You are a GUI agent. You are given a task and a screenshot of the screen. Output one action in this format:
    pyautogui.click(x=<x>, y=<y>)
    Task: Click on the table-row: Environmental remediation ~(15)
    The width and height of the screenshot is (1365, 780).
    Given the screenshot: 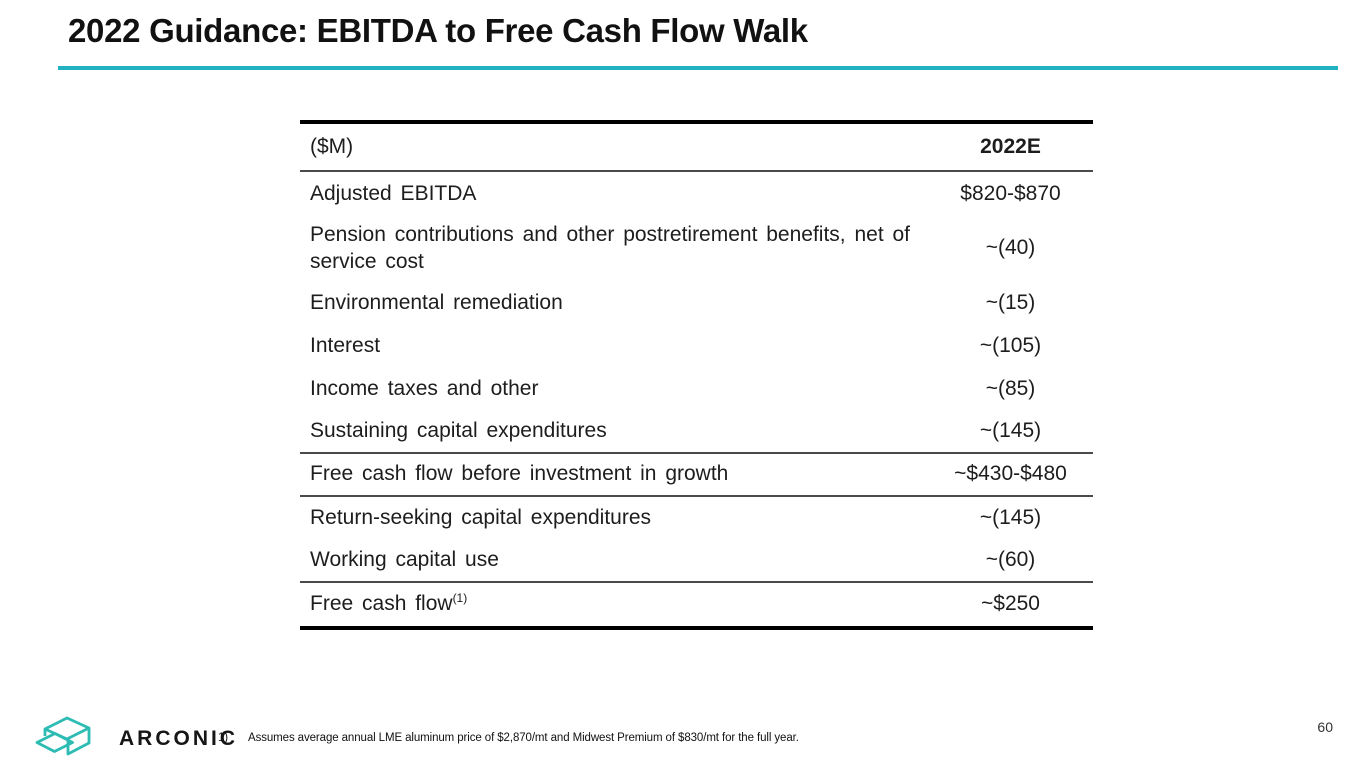 What is the action you would take?
    pyautogui.click(x=696, y=303)
    